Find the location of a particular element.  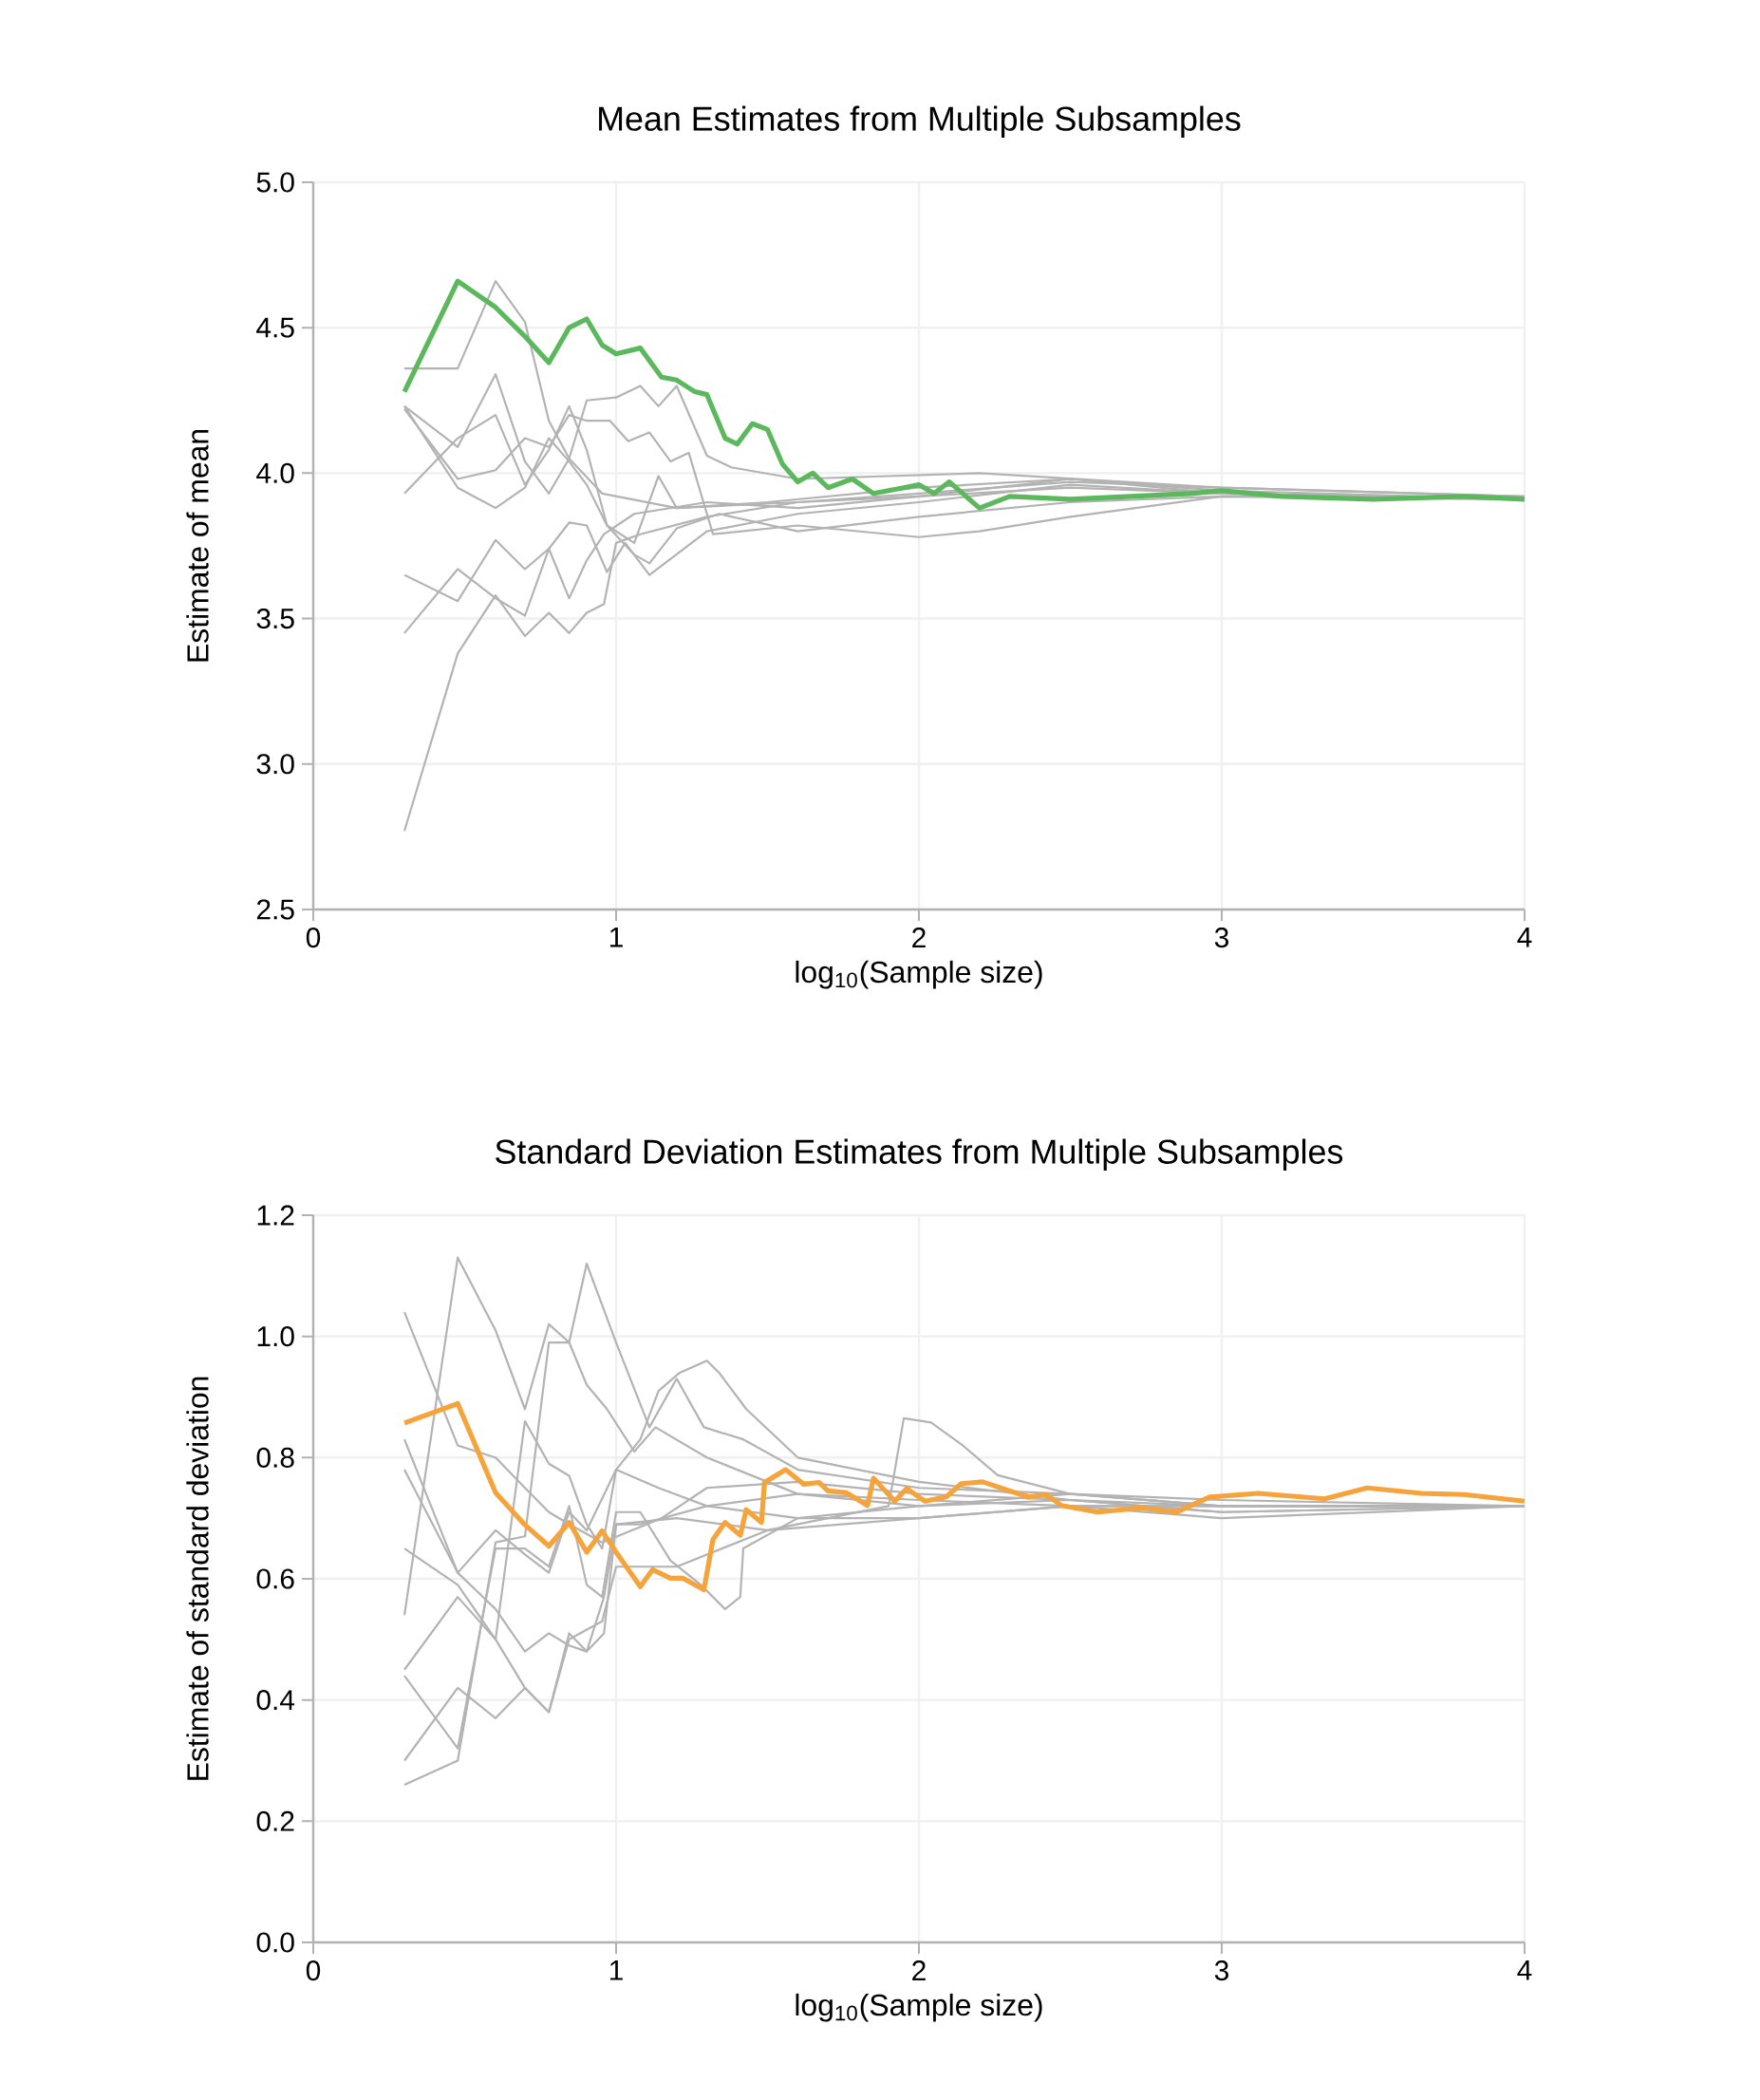

y-tick-label: 0.2 is located at coordinates (275, 1820).